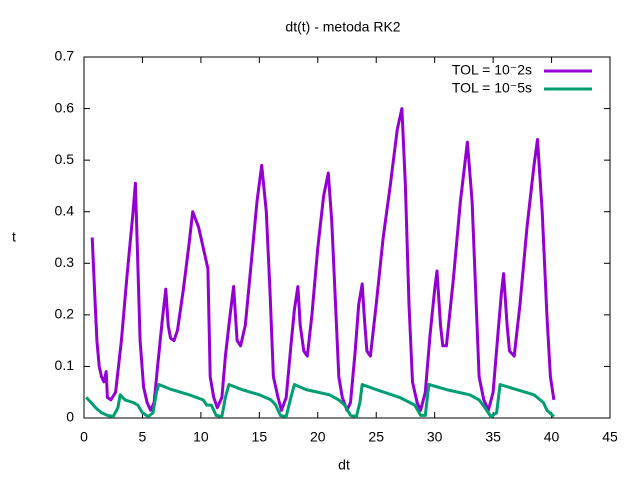  I want to click on legend-label: TOL = 10⁻2s, so click(492, 70).